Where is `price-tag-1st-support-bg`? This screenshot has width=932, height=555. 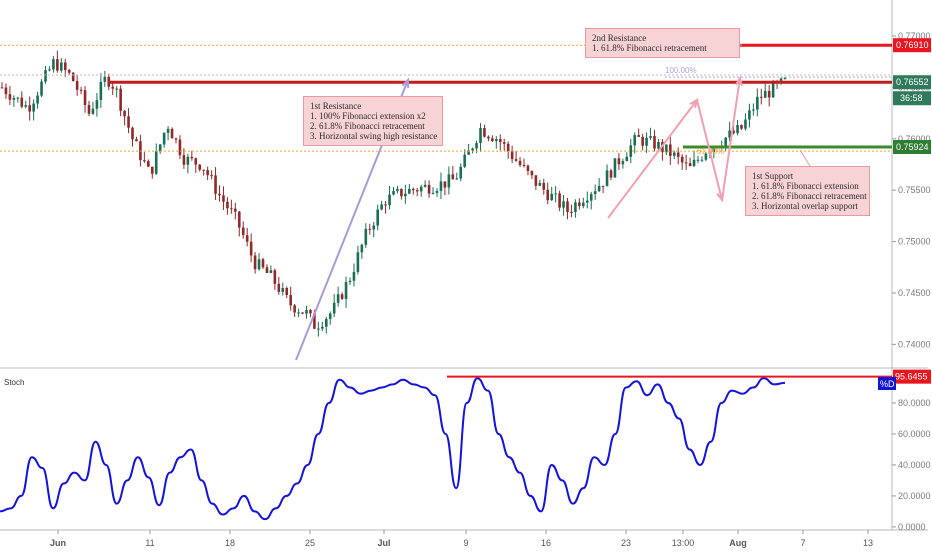
price-tag-1st-support-bg is located at coordinates (912, 146).